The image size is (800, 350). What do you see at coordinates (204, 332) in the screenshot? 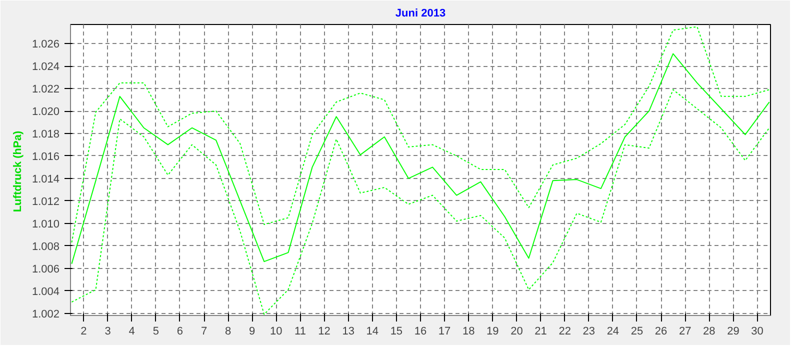
I see `x-tick-label: 7` at bounding box center [204, 332].